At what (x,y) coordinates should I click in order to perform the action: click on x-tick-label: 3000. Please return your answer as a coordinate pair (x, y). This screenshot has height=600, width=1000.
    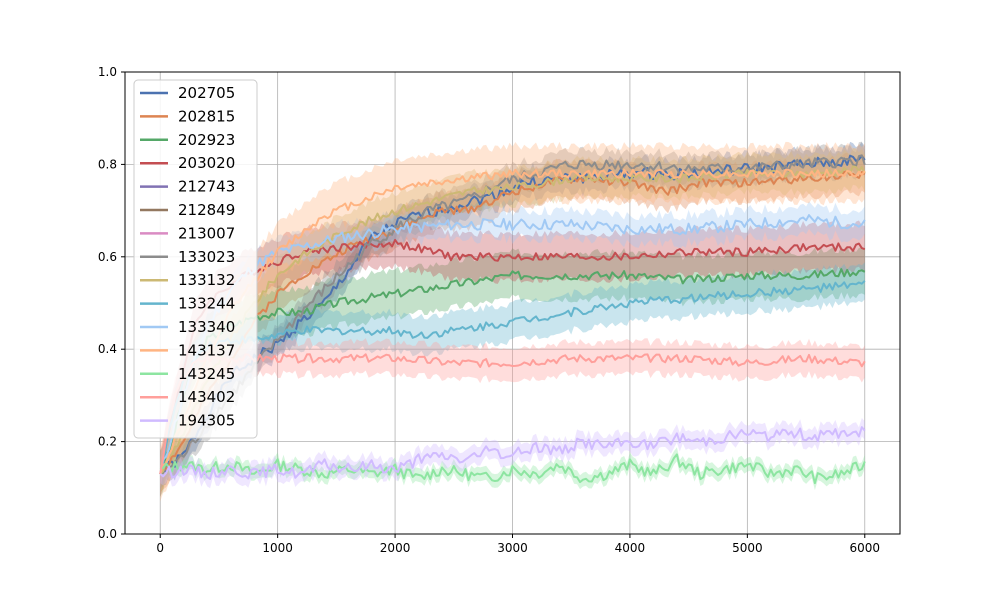
    Looking at the image, I should click on (512, 548).